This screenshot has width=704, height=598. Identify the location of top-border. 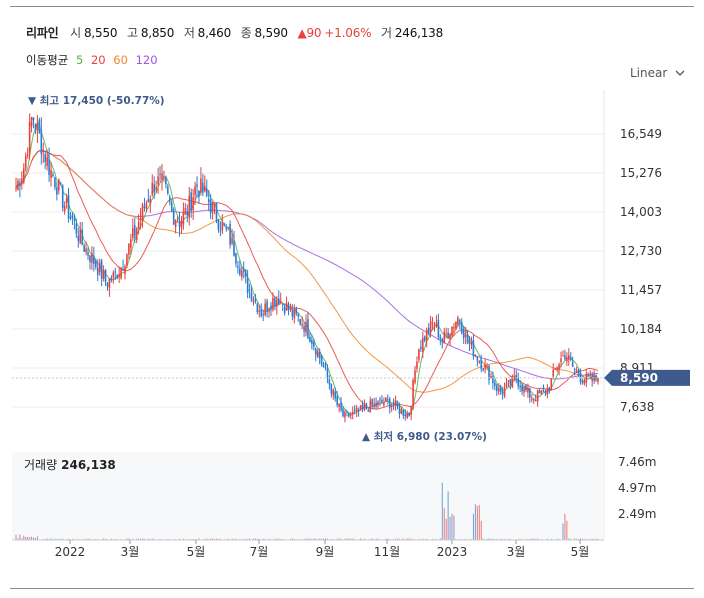
(352, 6).